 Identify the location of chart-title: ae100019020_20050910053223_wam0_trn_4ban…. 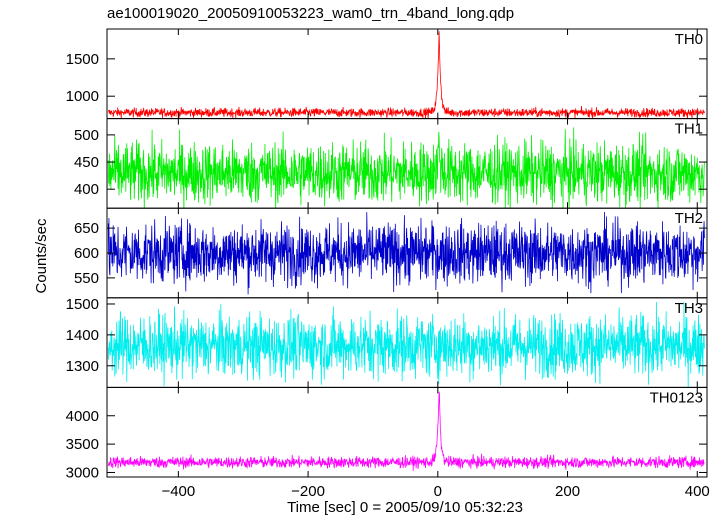
(310, 13).